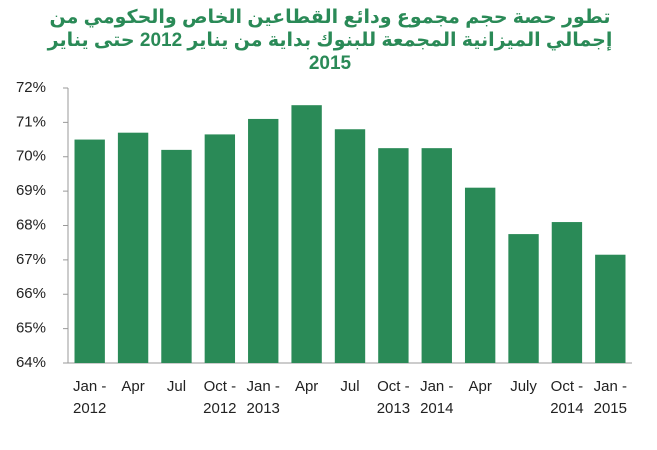  I want to click on x-tick-label: Oct - 2014, so click(567, 397).